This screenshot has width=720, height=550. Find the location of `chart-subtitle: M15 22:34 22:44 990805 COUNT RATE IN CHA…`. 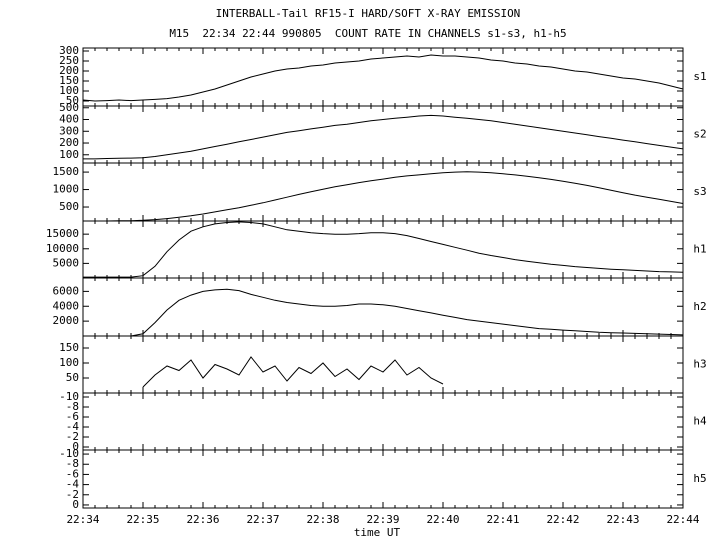

chart-subtitle: M15 22:34 22:44 990805 COUNT RATE IN CHA… is located at coordinates (367, 33).